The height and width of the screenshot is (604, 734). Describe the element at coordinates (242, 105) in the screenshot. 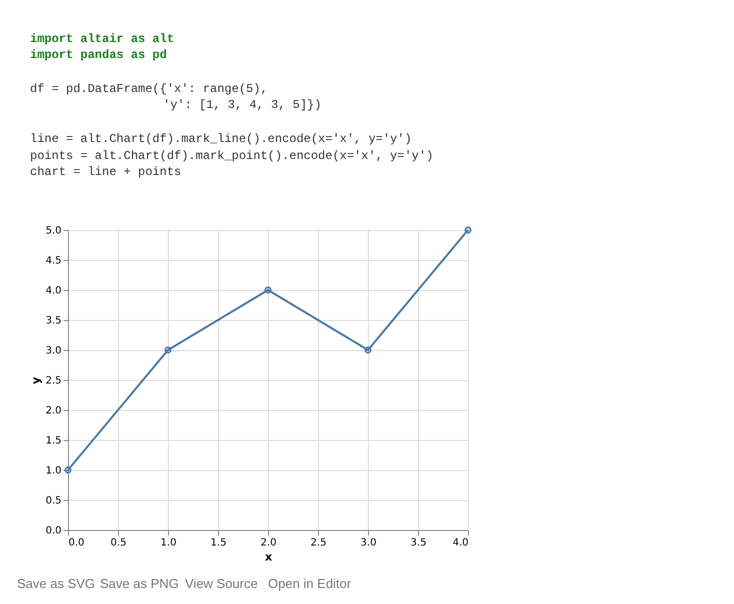

I see `text: 'y': [1, 3, 4, 3, 5]})` at that location.